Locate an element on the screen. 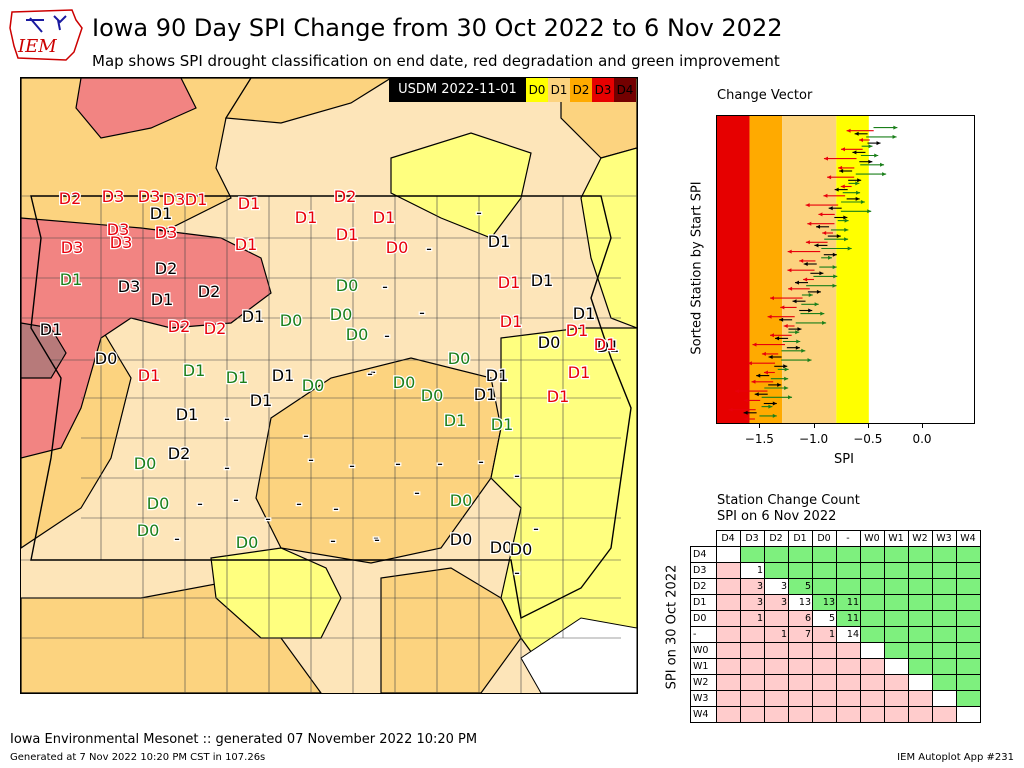  station-label: D3 is located at coordinates (121, 242).